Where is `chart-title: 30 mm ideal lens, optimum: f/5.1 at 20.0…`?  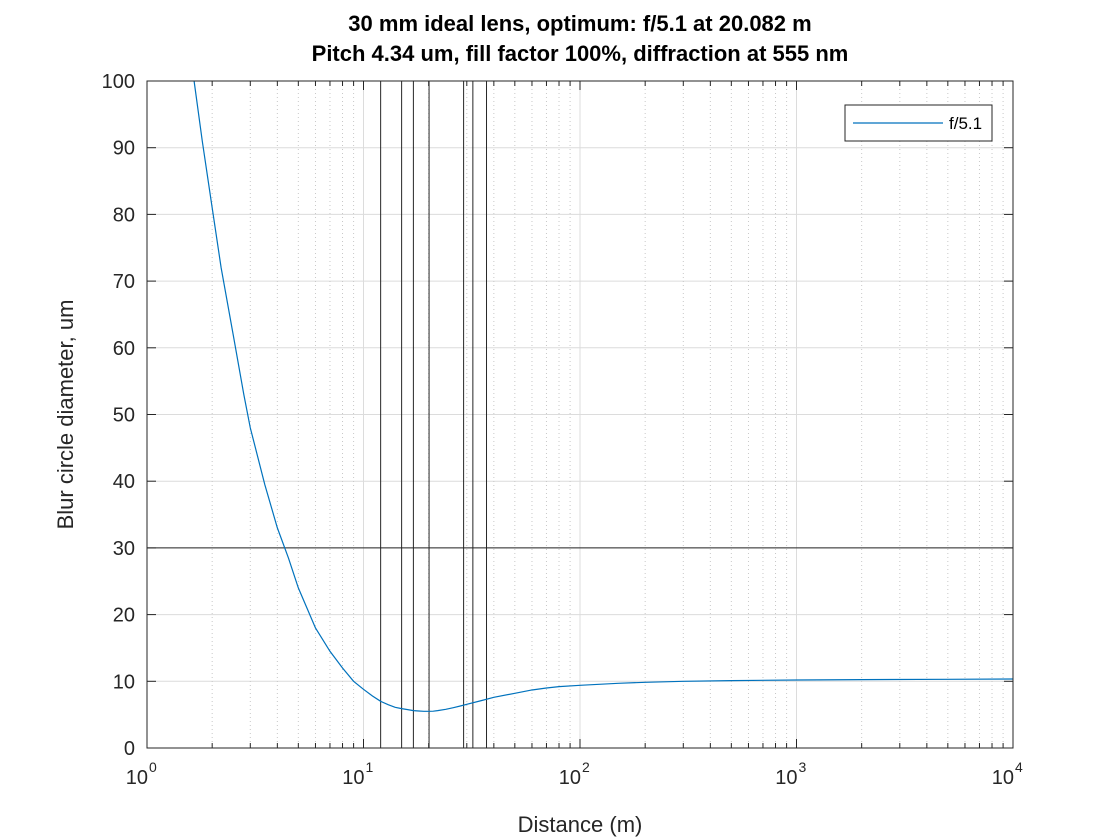 chart-title: 30 mm ideal lens, optimum: f/5.1 at 20.0… is located at coordinates (580, 38).